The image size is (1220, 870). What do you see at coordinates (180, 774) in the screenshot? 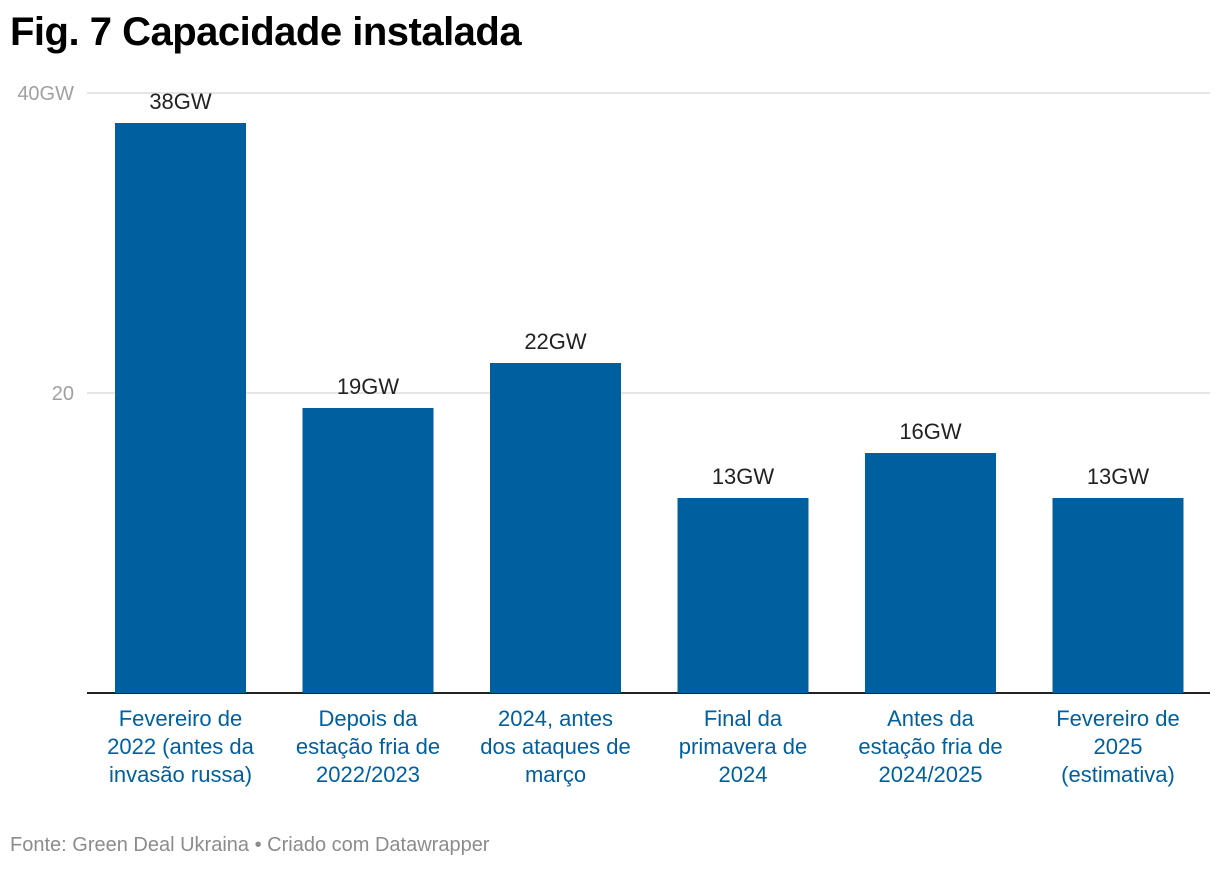
I see `x-category-label-line: invasão russa)` at bounding box center [180, 774].